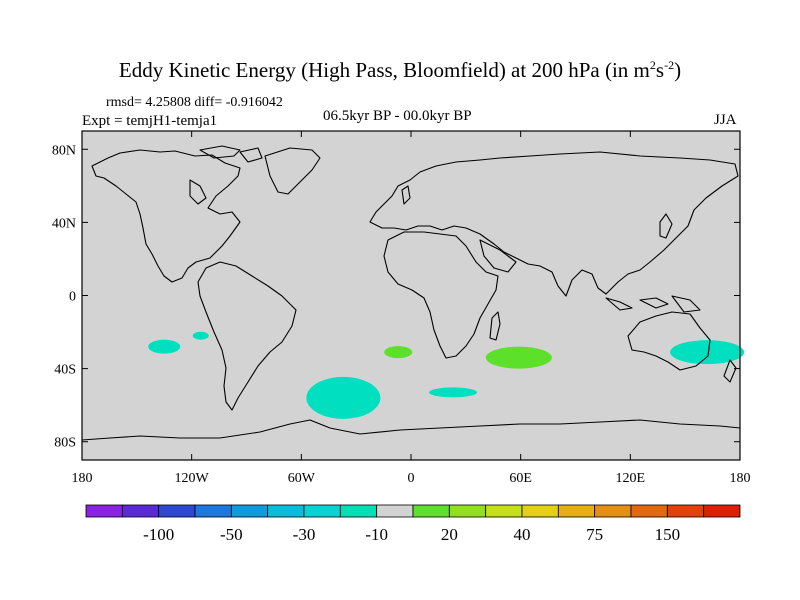 The image size is (800, 600). What do you see at coordinates (304, 534) in the screenshot?
I see `colorbar-label: -30` at bounding box center [304, 534].